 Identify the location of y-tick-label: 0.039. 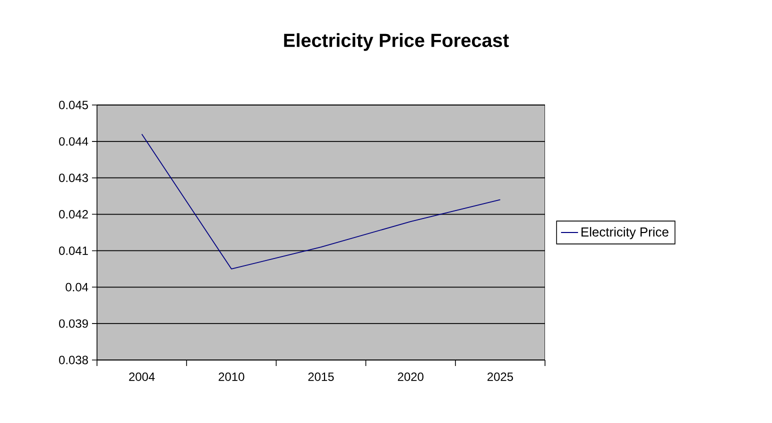
(73, 323).